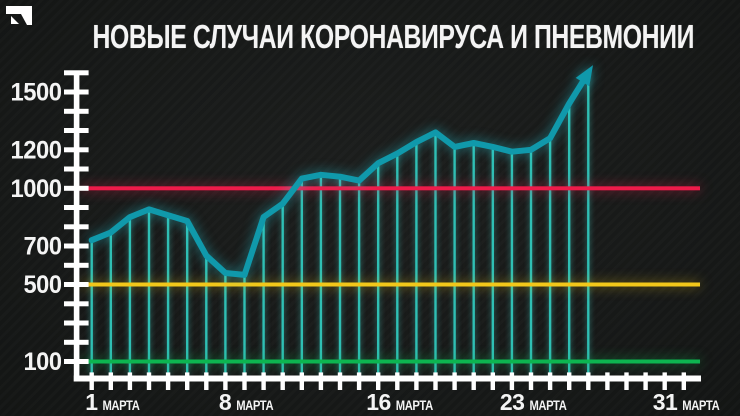  Describe the element at coordinates (390, 284) in the screenshot. I see `yellow-threshold-group` at that location.